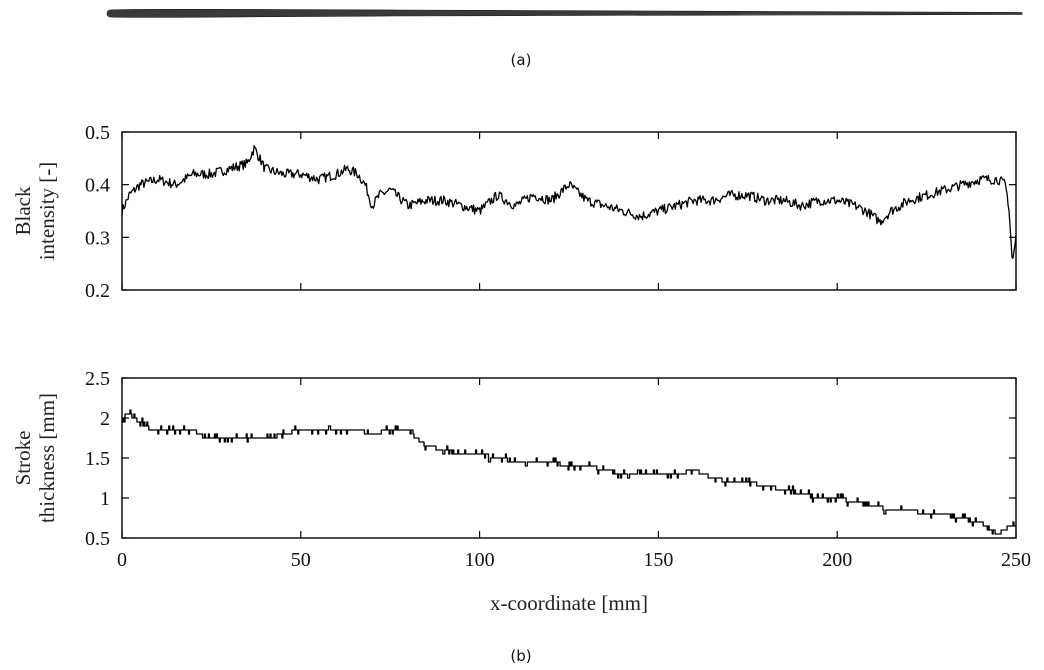 Image resolution: width=1044 pixels, height=670 pixels. I want to click on data-series-line, so click(569, 201).